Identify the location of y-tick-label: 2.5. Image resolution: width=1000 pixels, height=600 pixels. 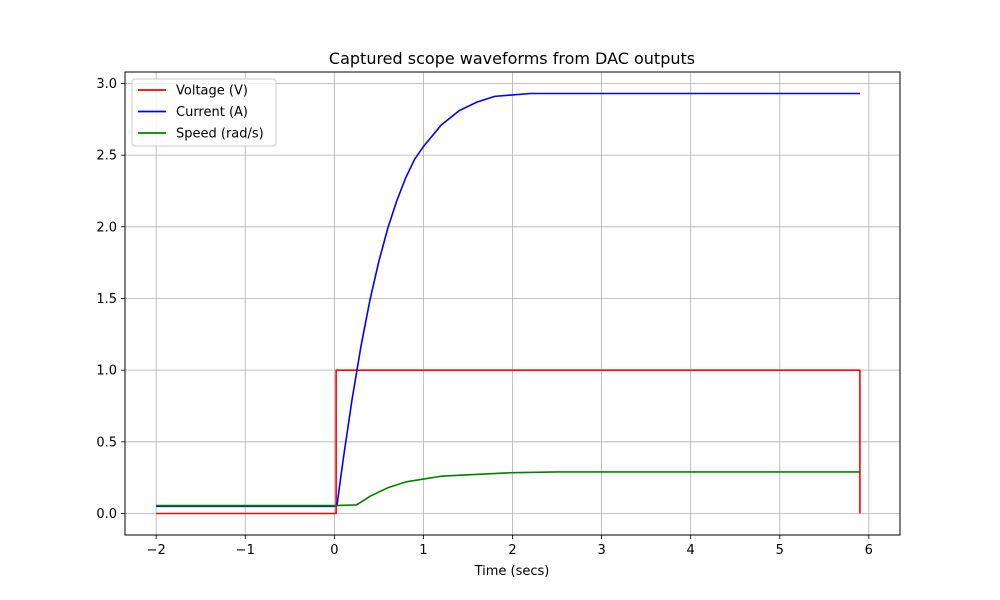
(106, 156).